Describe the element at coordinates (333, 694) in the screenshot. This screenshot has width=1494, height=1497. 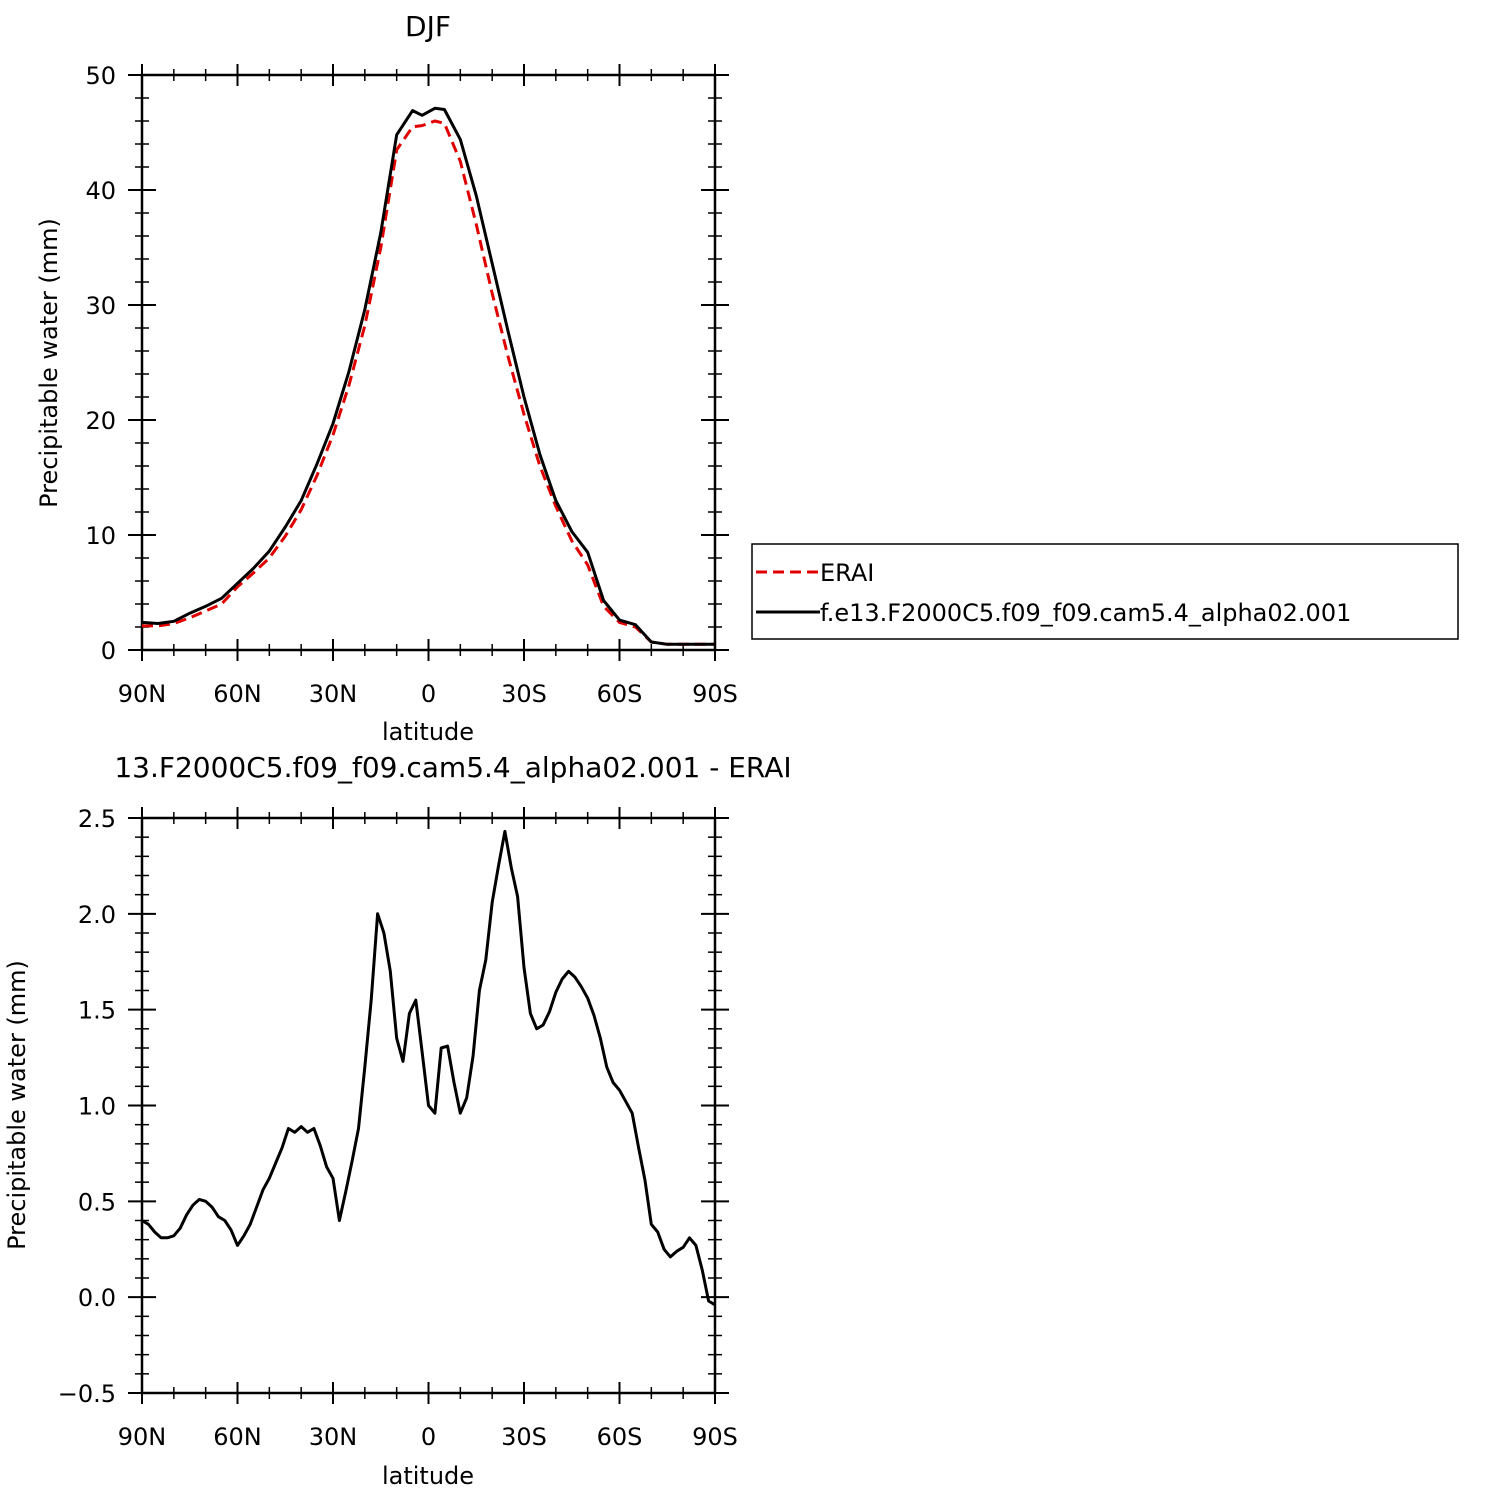
I see `chart1-x-tick-label: 30N` at that location.